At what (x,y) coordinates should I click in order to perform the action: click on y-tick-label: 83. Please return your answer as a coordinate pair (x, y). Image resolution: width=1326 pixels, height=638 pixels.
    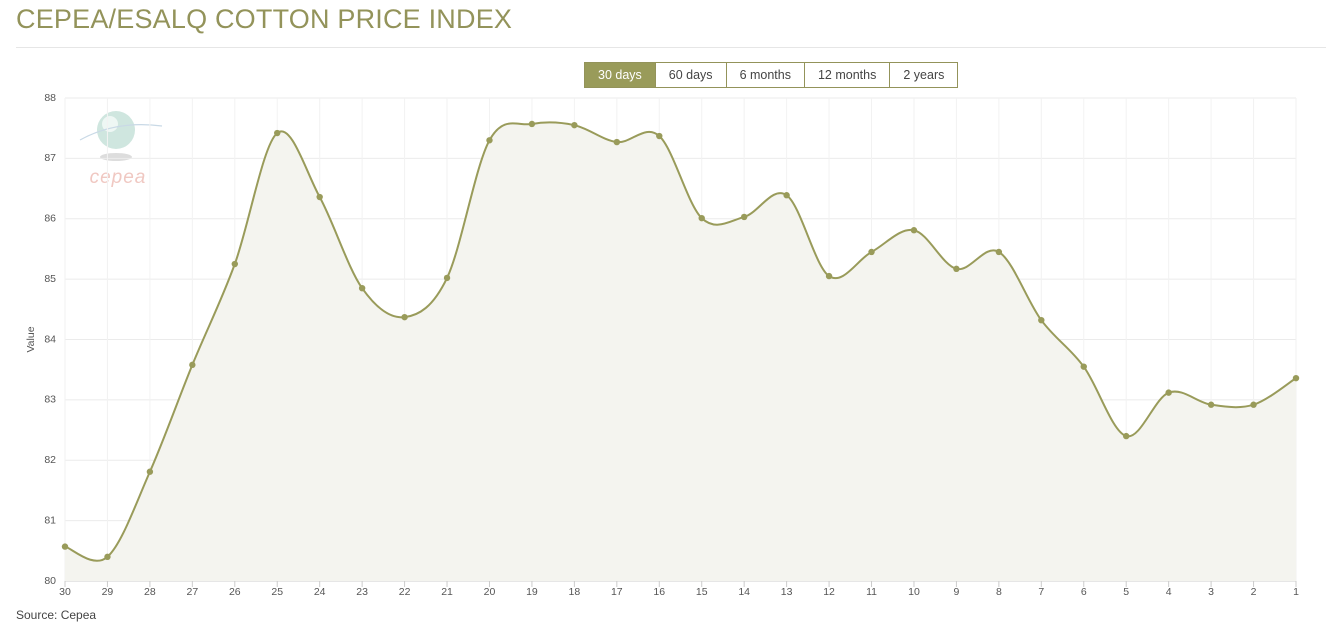
    Looking at the image, I should click on (50, 400).